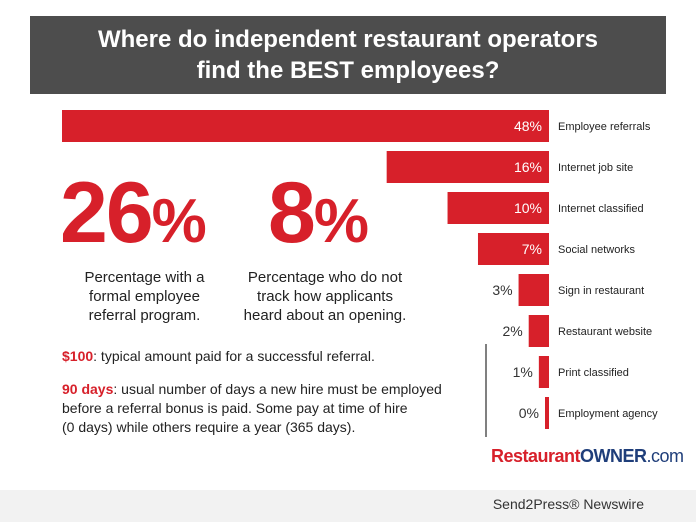  Describe the element at coordinates (528, 126) in the screenshot. I see `bar-value-label: 48%` at that location.